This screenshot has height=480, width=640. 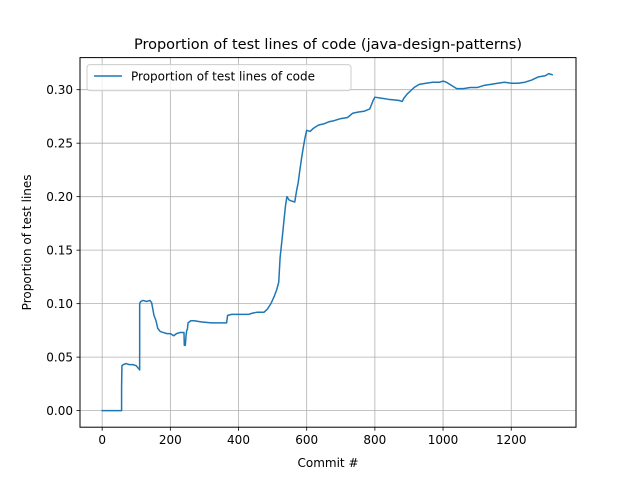 What do you see at coordinates (59, 304) in the screenshot?
I see `y-tick-label: 0.10` at bounding box center [59, 304].